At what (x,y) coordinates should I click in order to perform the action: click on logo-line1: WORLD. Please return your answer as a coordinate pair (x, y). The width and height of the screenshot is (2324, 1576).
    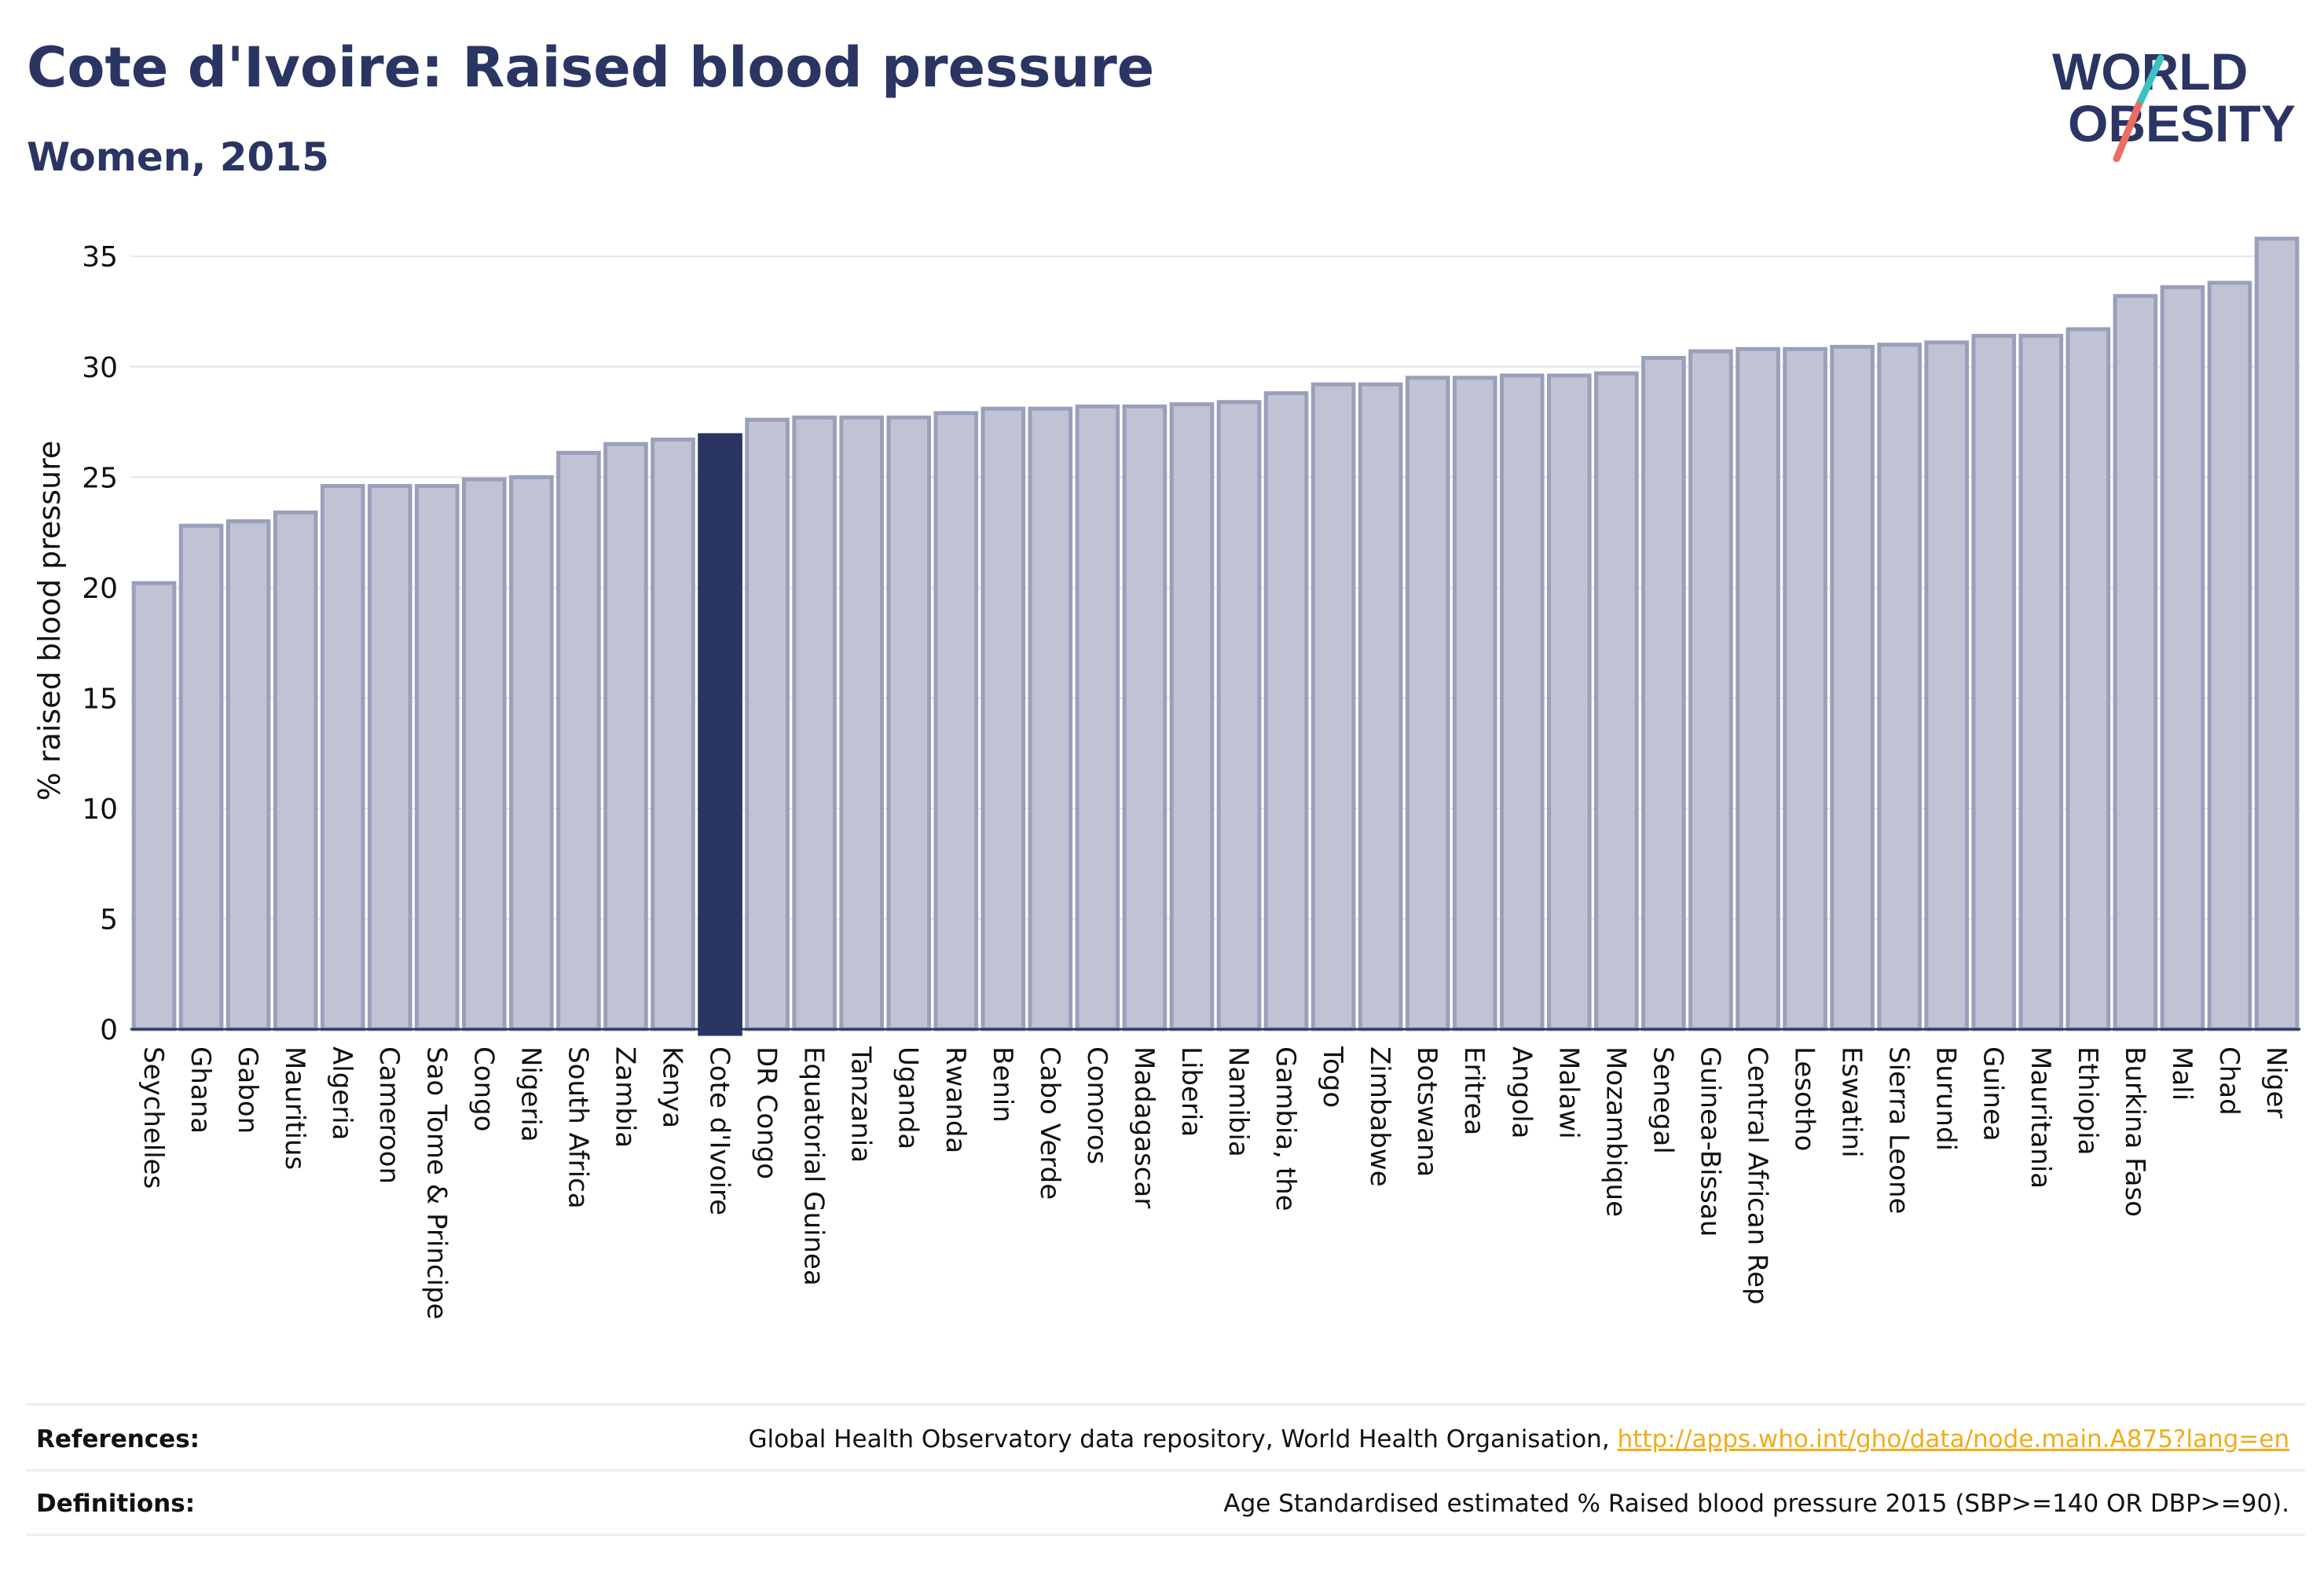
    Looking at the image, I should click on (2150, 71).